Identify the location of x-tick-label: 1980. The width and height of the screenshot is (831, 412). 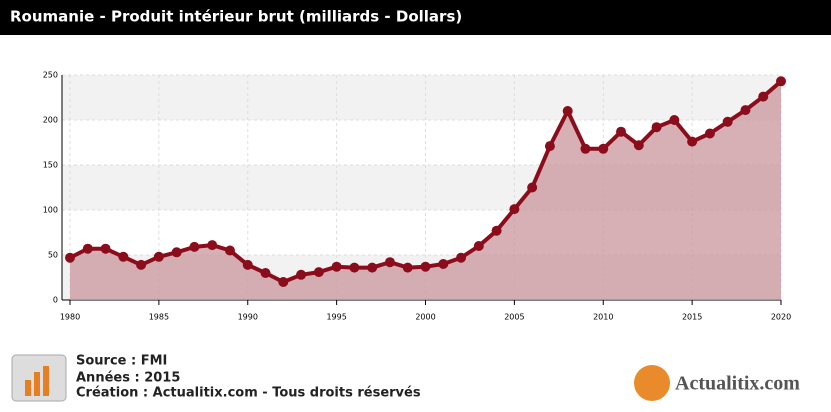
(70, 317).